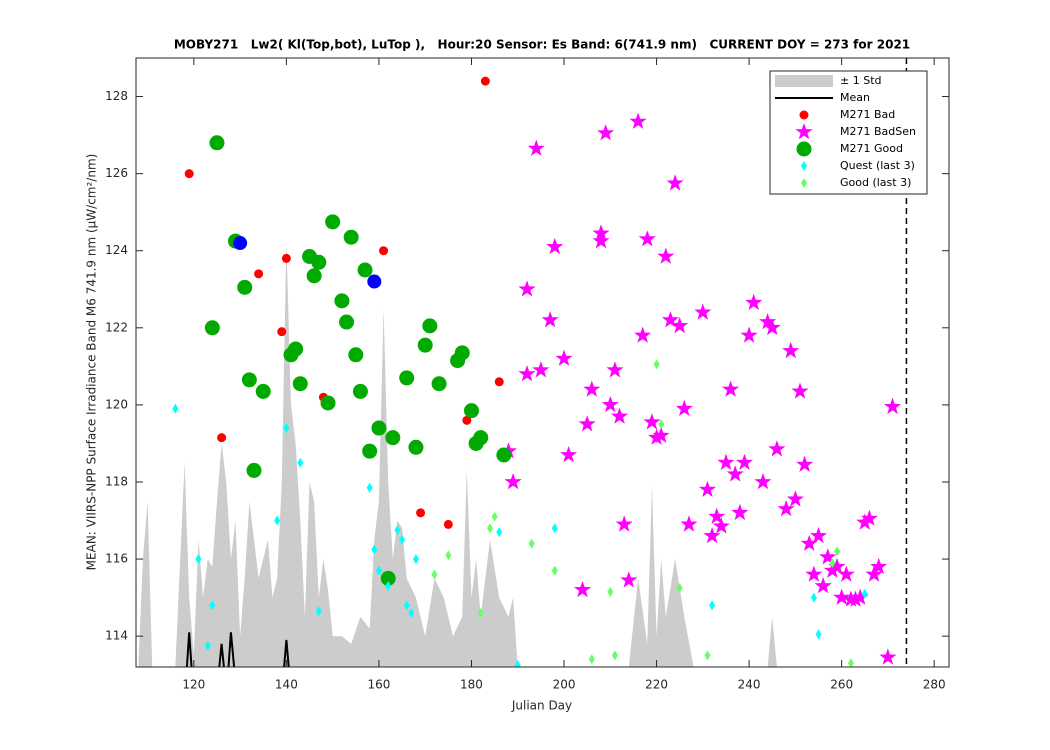 This screenshot has width=1050, height=750. What do you see at coordinates (848, 132) in the screenshot?
I see `legend-box` at bounding box center [848, 132].